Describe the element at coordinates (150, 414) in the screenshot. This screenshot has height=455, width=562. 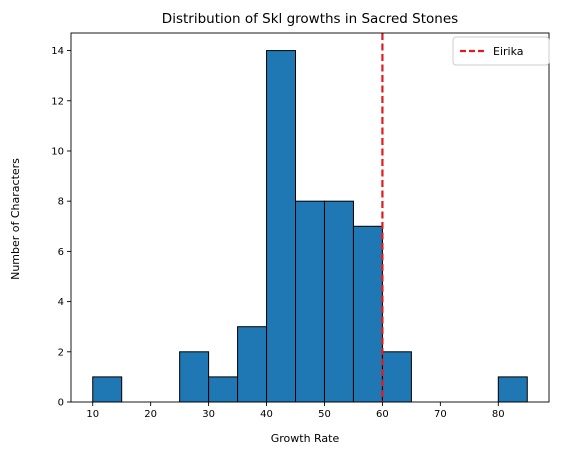
I see `x-tick-label: 20` at that location.